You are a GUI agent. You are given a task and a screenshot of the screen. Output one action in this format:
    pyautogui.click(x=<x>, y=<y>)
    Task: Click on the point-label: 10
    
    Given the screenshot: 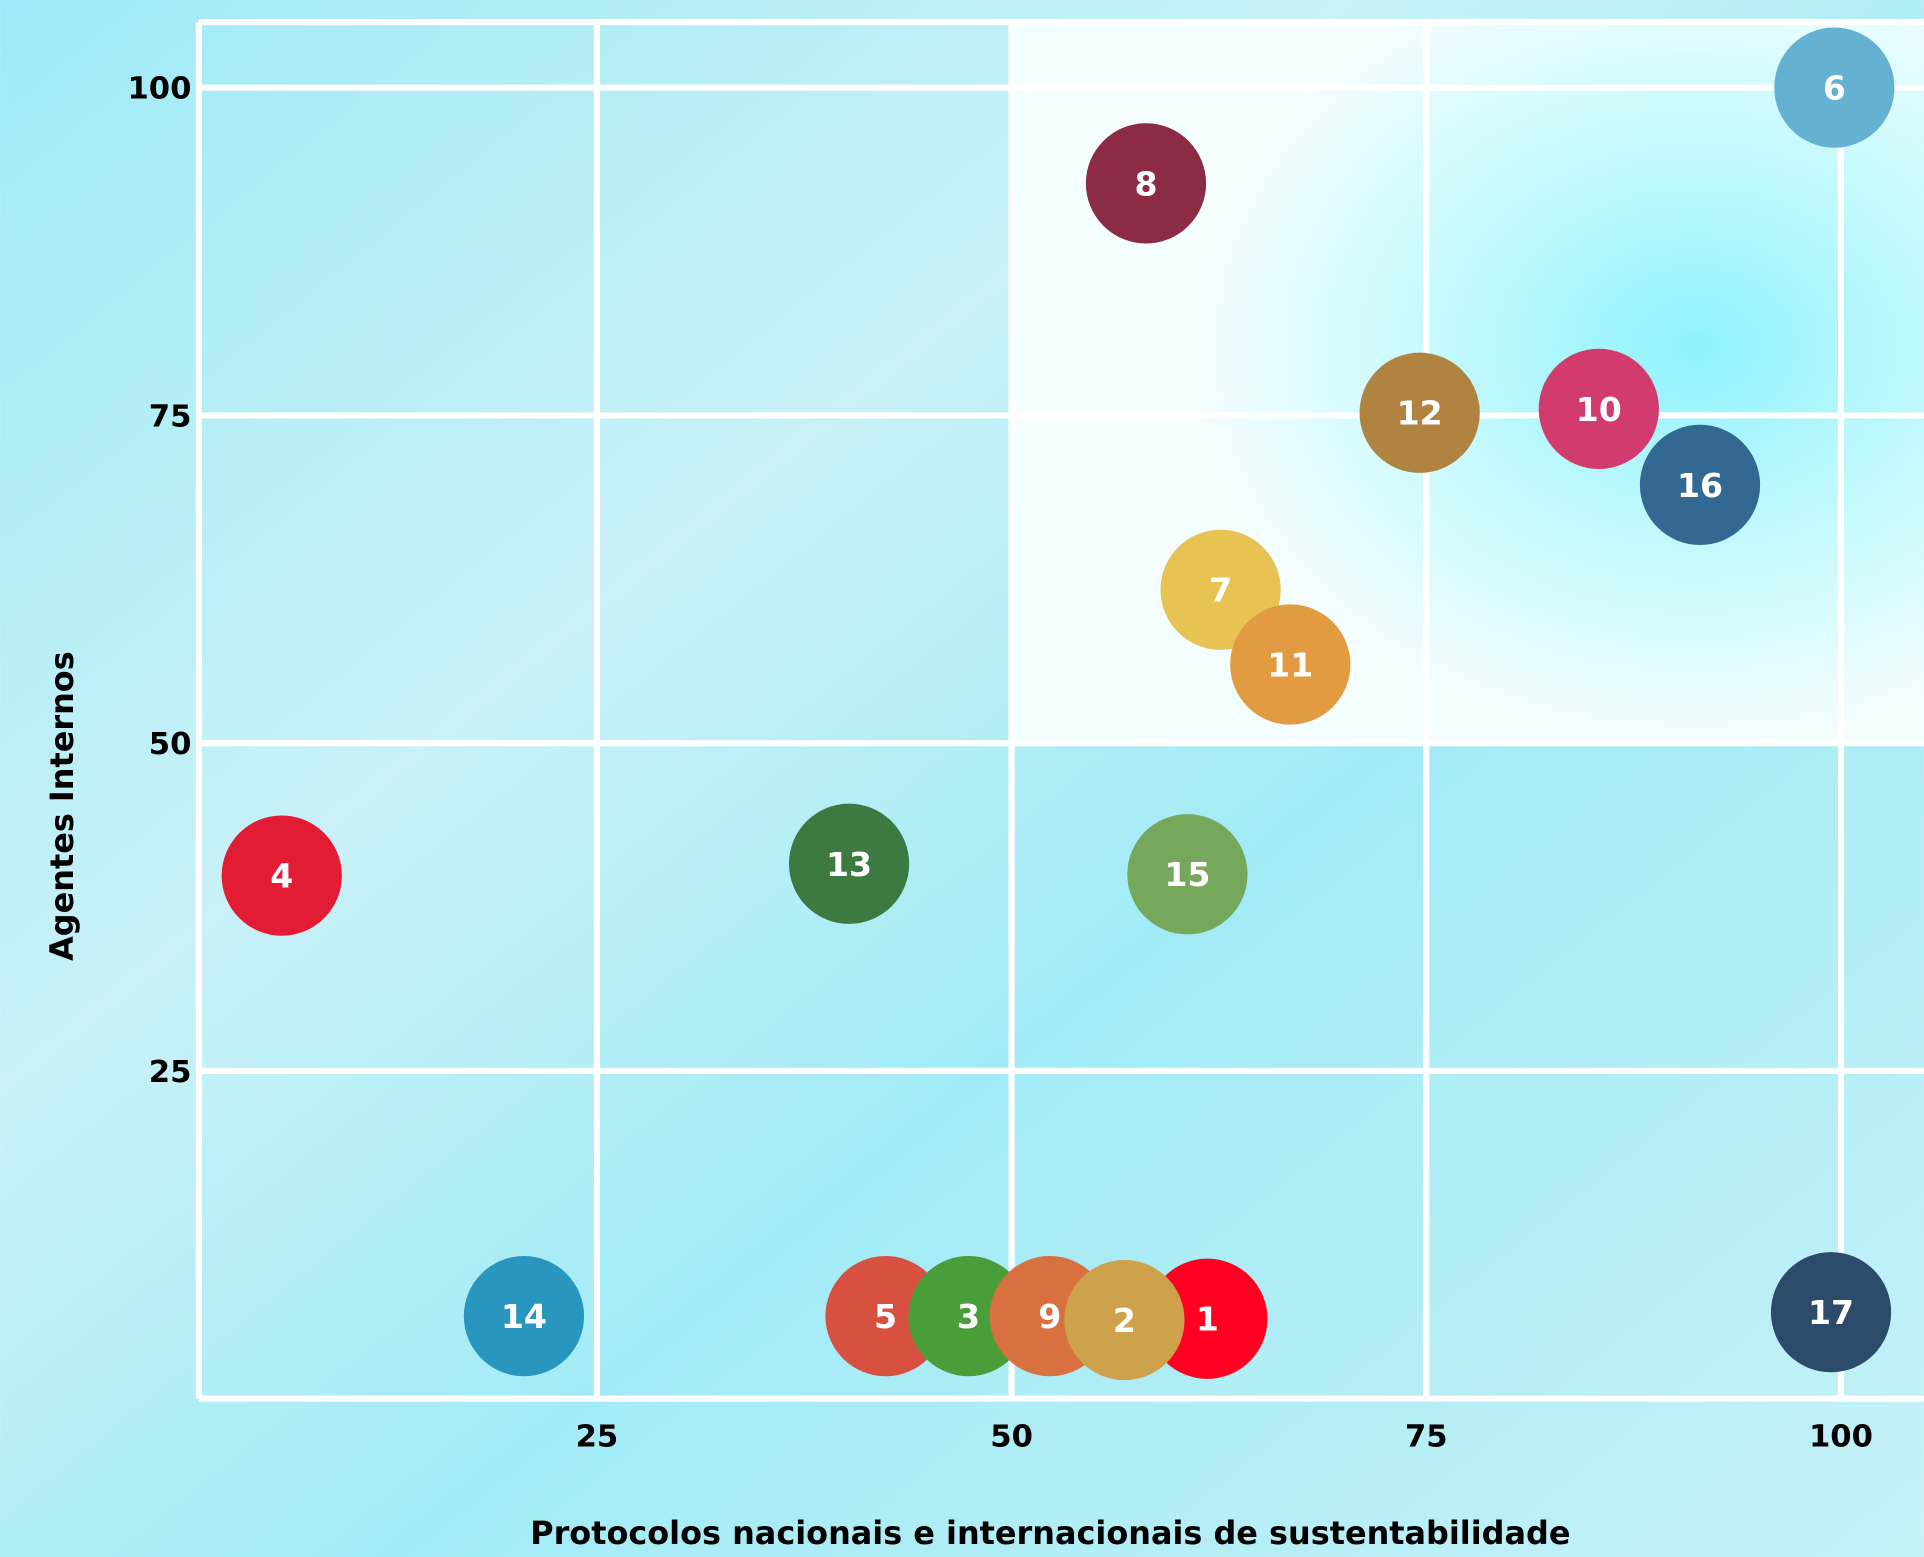 What is the action you would take?
    pyautogui.click(x=1599, y=409)
    